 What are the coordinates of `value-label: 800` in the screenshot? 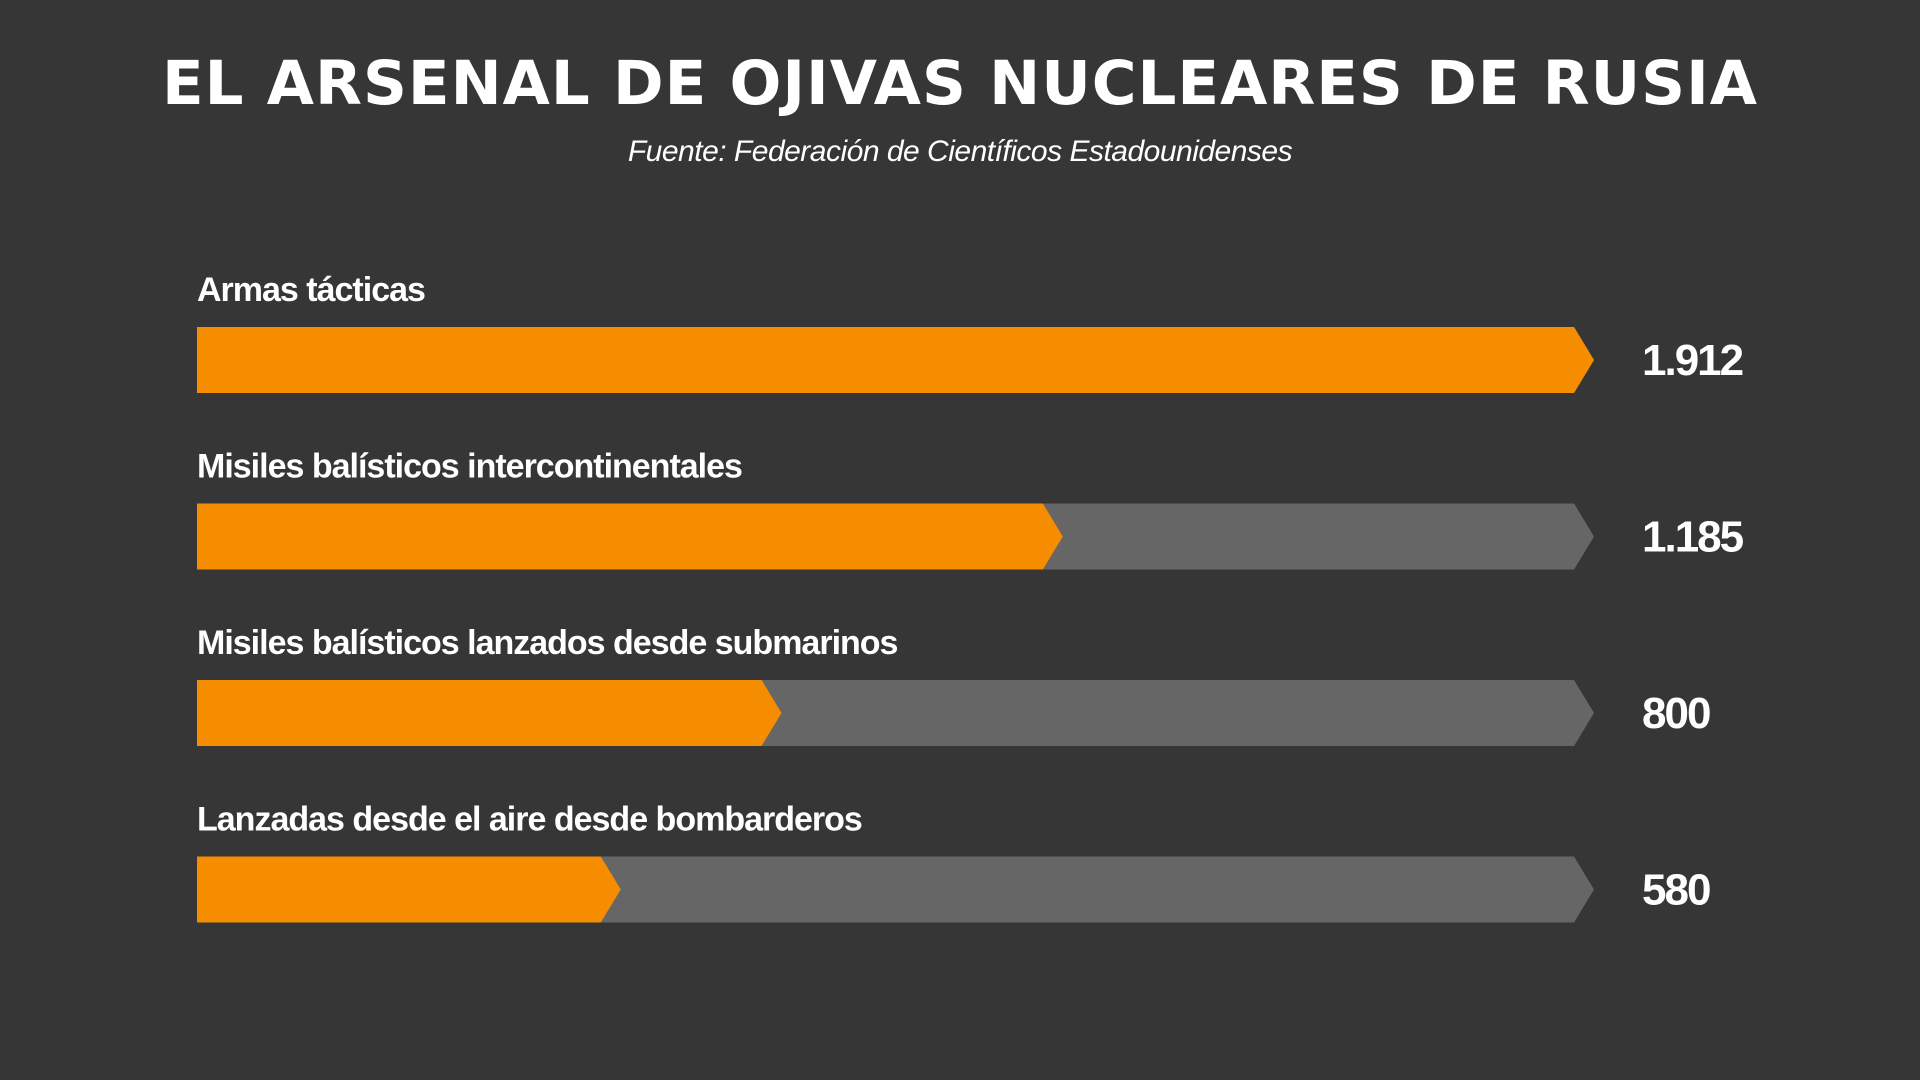 It's located at (1676, 713).